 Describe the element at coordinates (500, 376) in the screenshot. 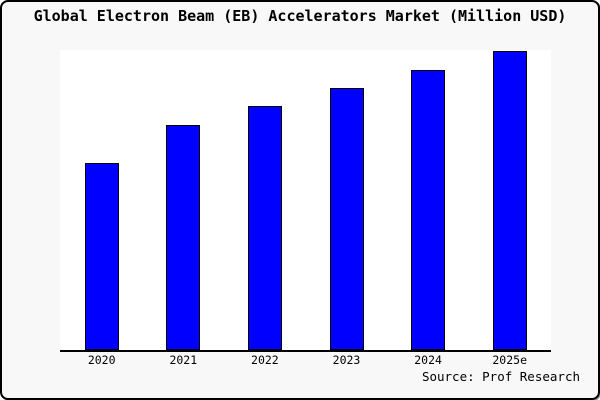

I see `source-caption: Source: Prof Research` at that location.